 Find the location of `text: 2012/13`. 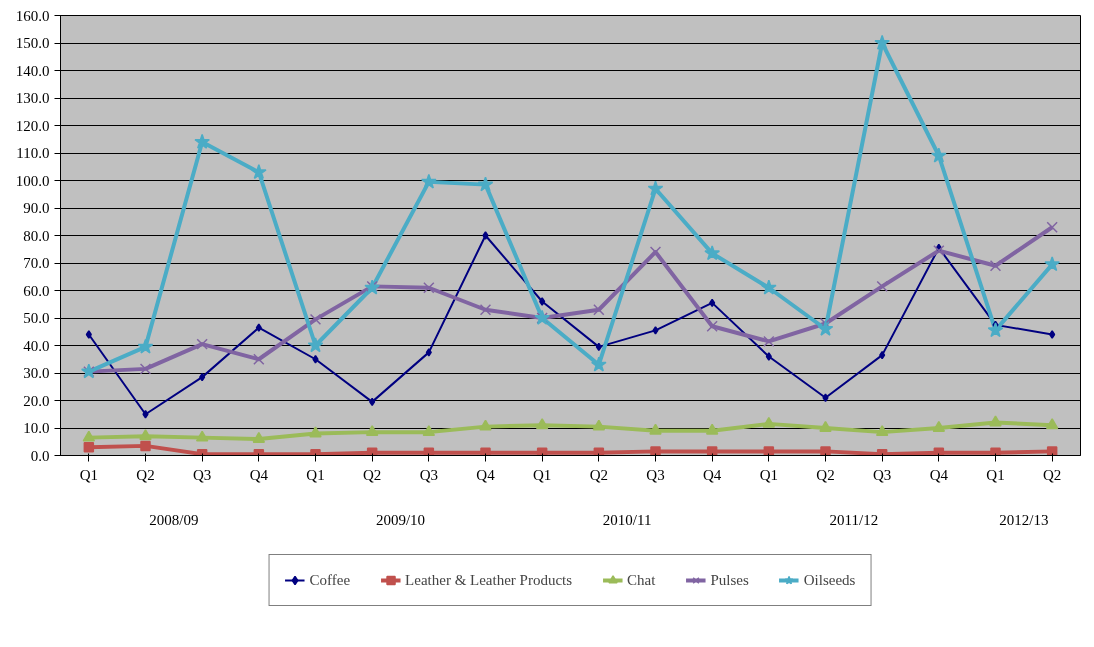

text: 2012/13 is located at coordinates (1024, 519).